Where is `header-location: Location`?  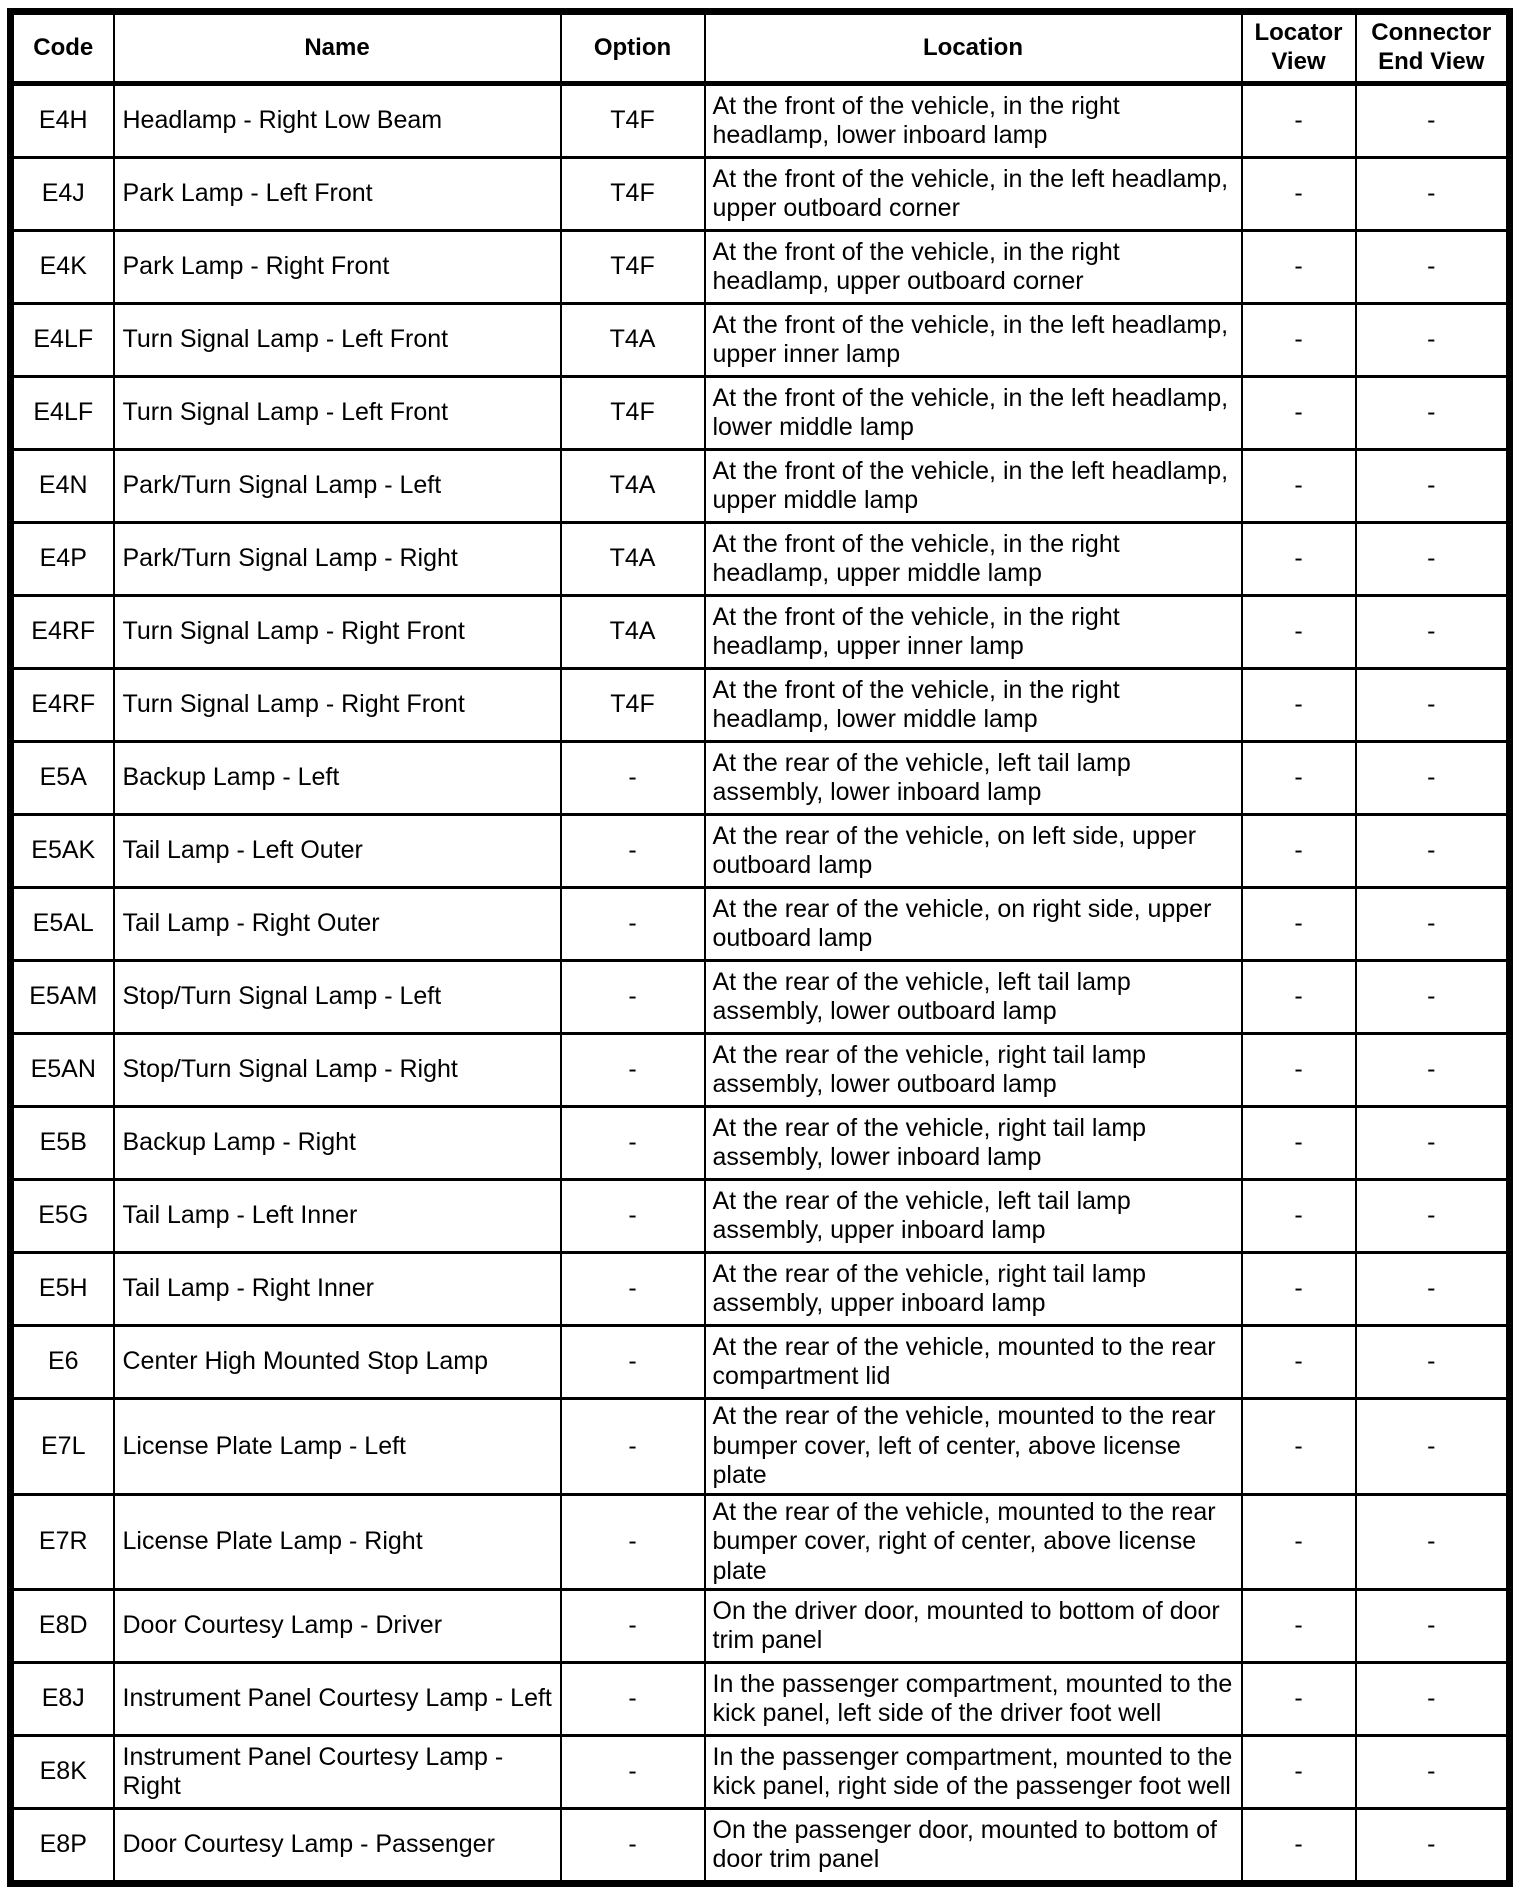
header-location: Location is located at coordinates (973, 48).